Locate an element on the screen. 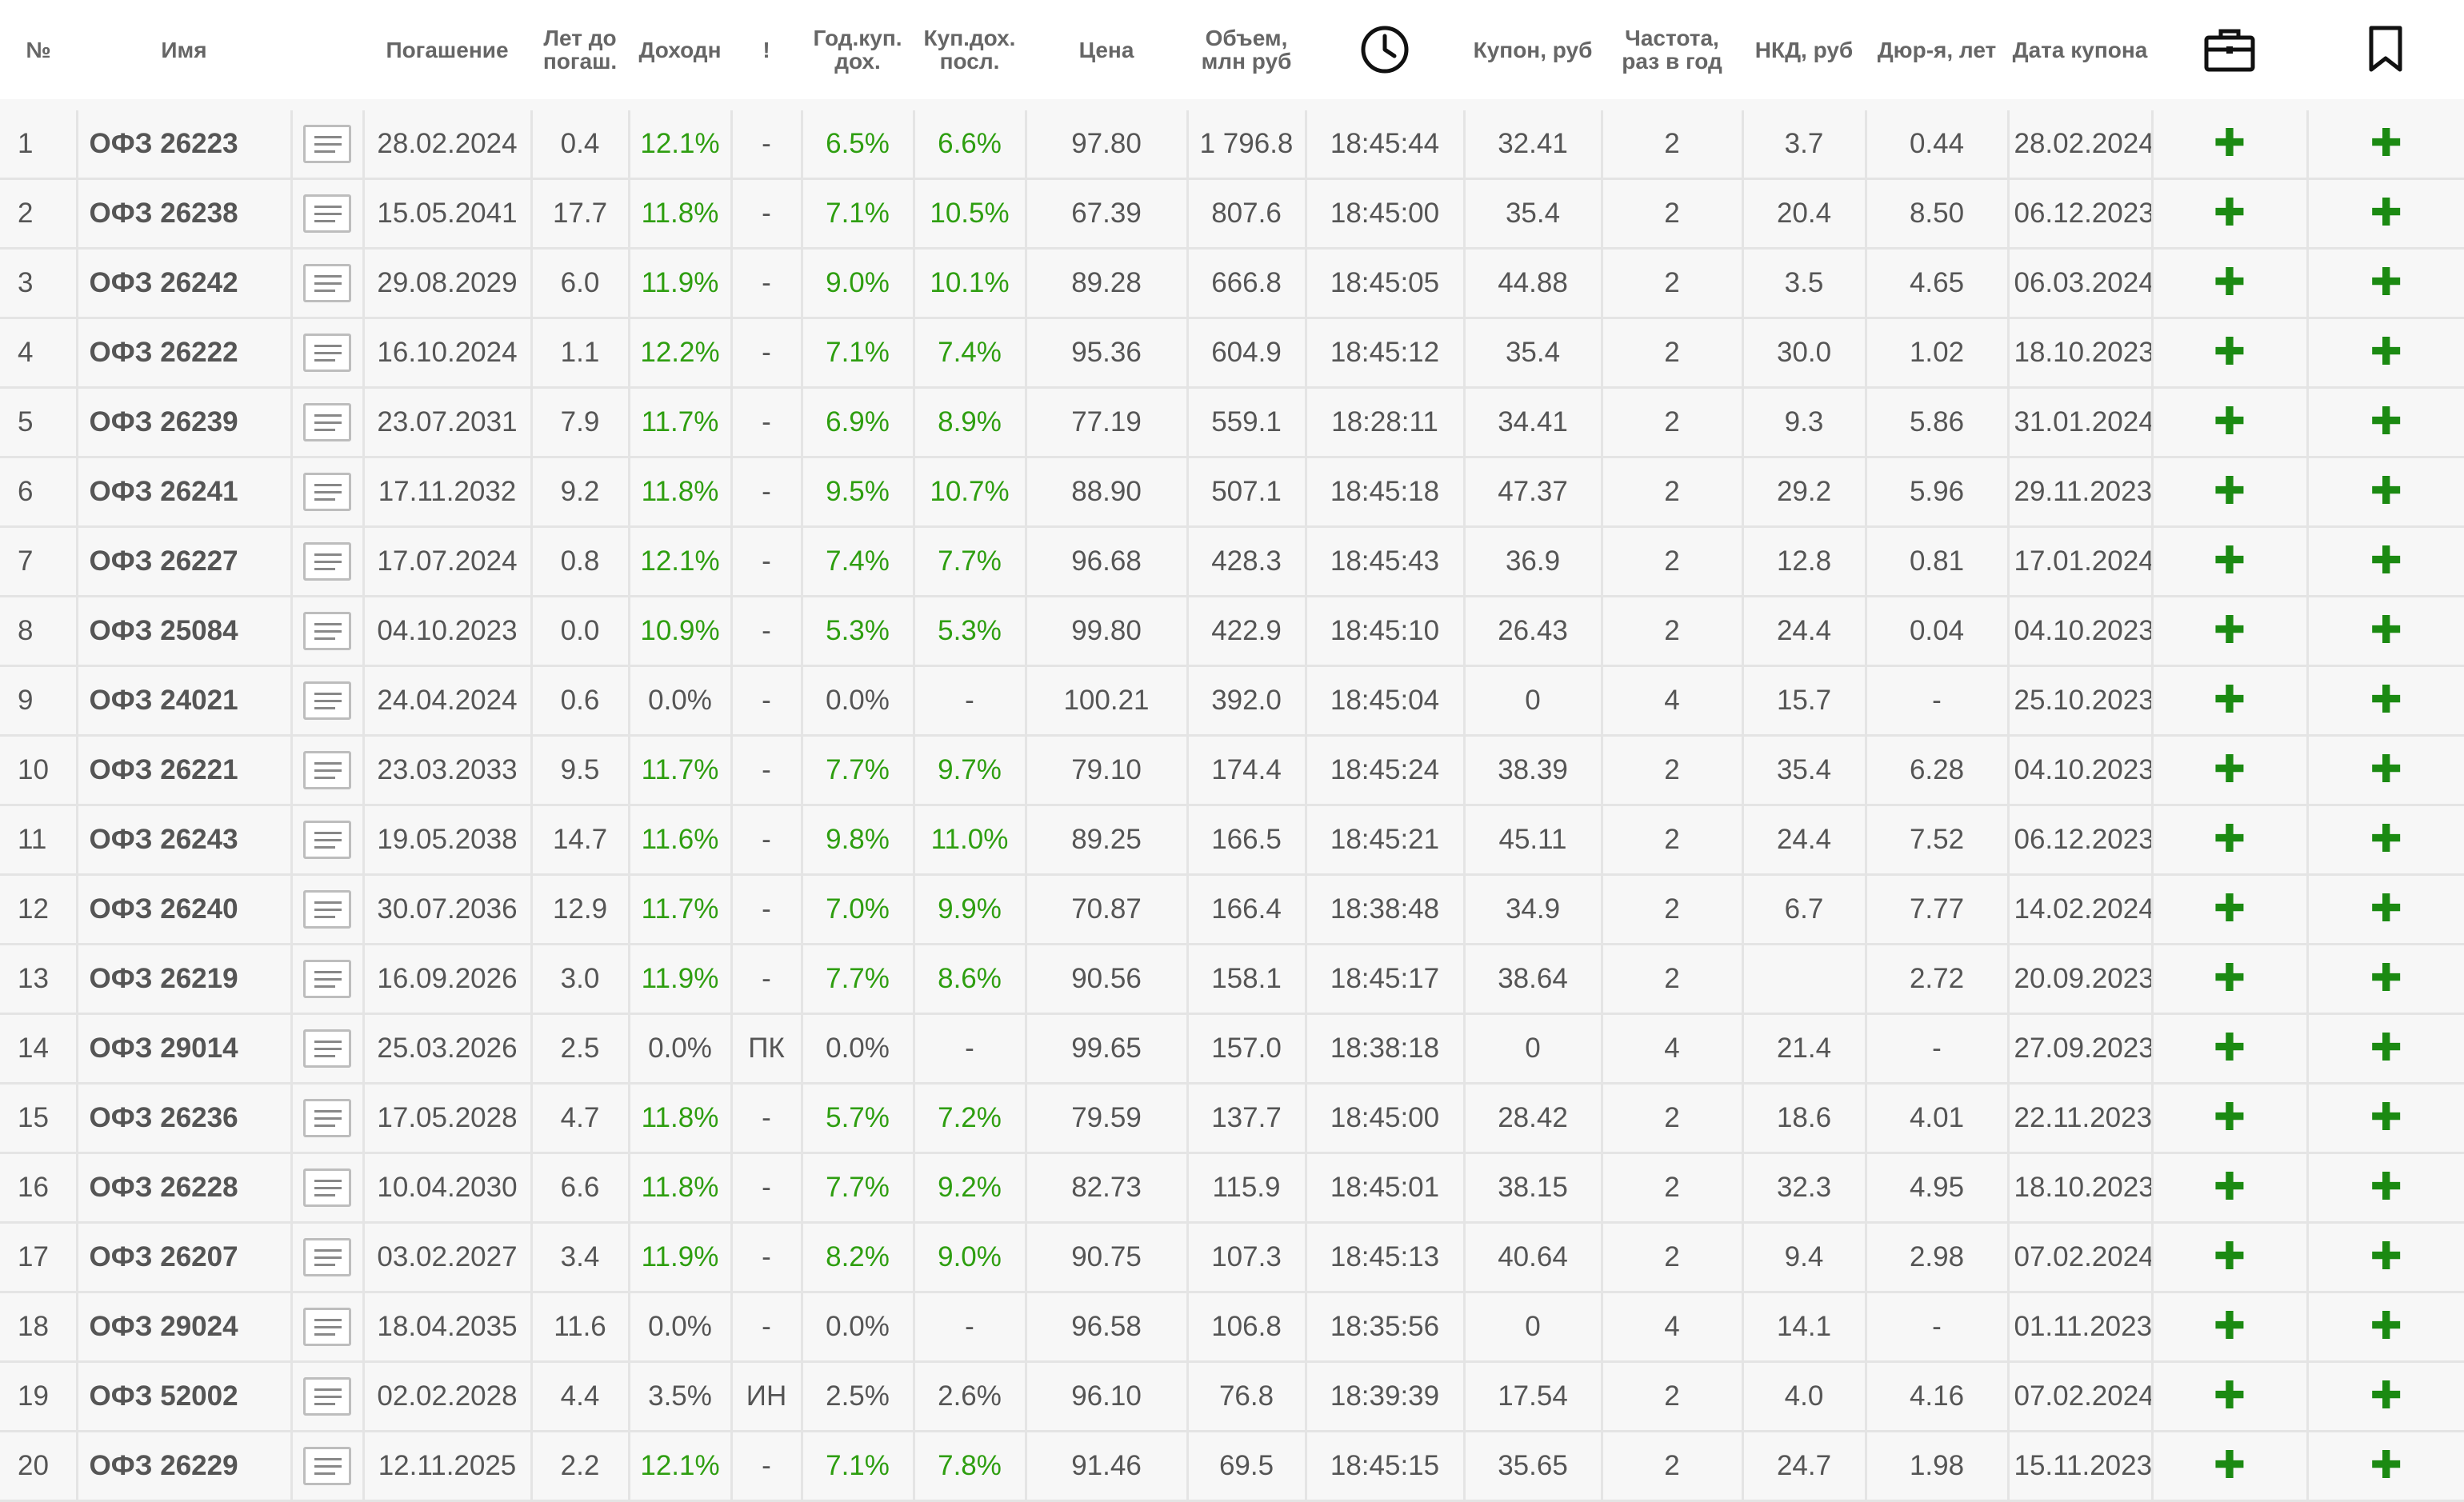 This screenshot has height=1502, width=2464. col-duration: Дюр-я, лет is located at coordinates (1937, 55).